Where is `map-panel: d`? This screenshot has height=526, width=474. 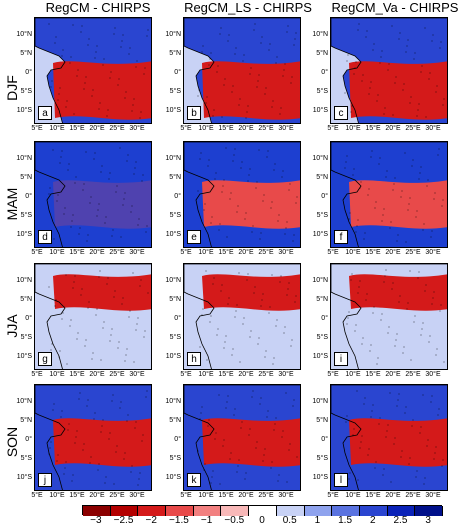
map-panel: d is located at coordinates (93, 194).